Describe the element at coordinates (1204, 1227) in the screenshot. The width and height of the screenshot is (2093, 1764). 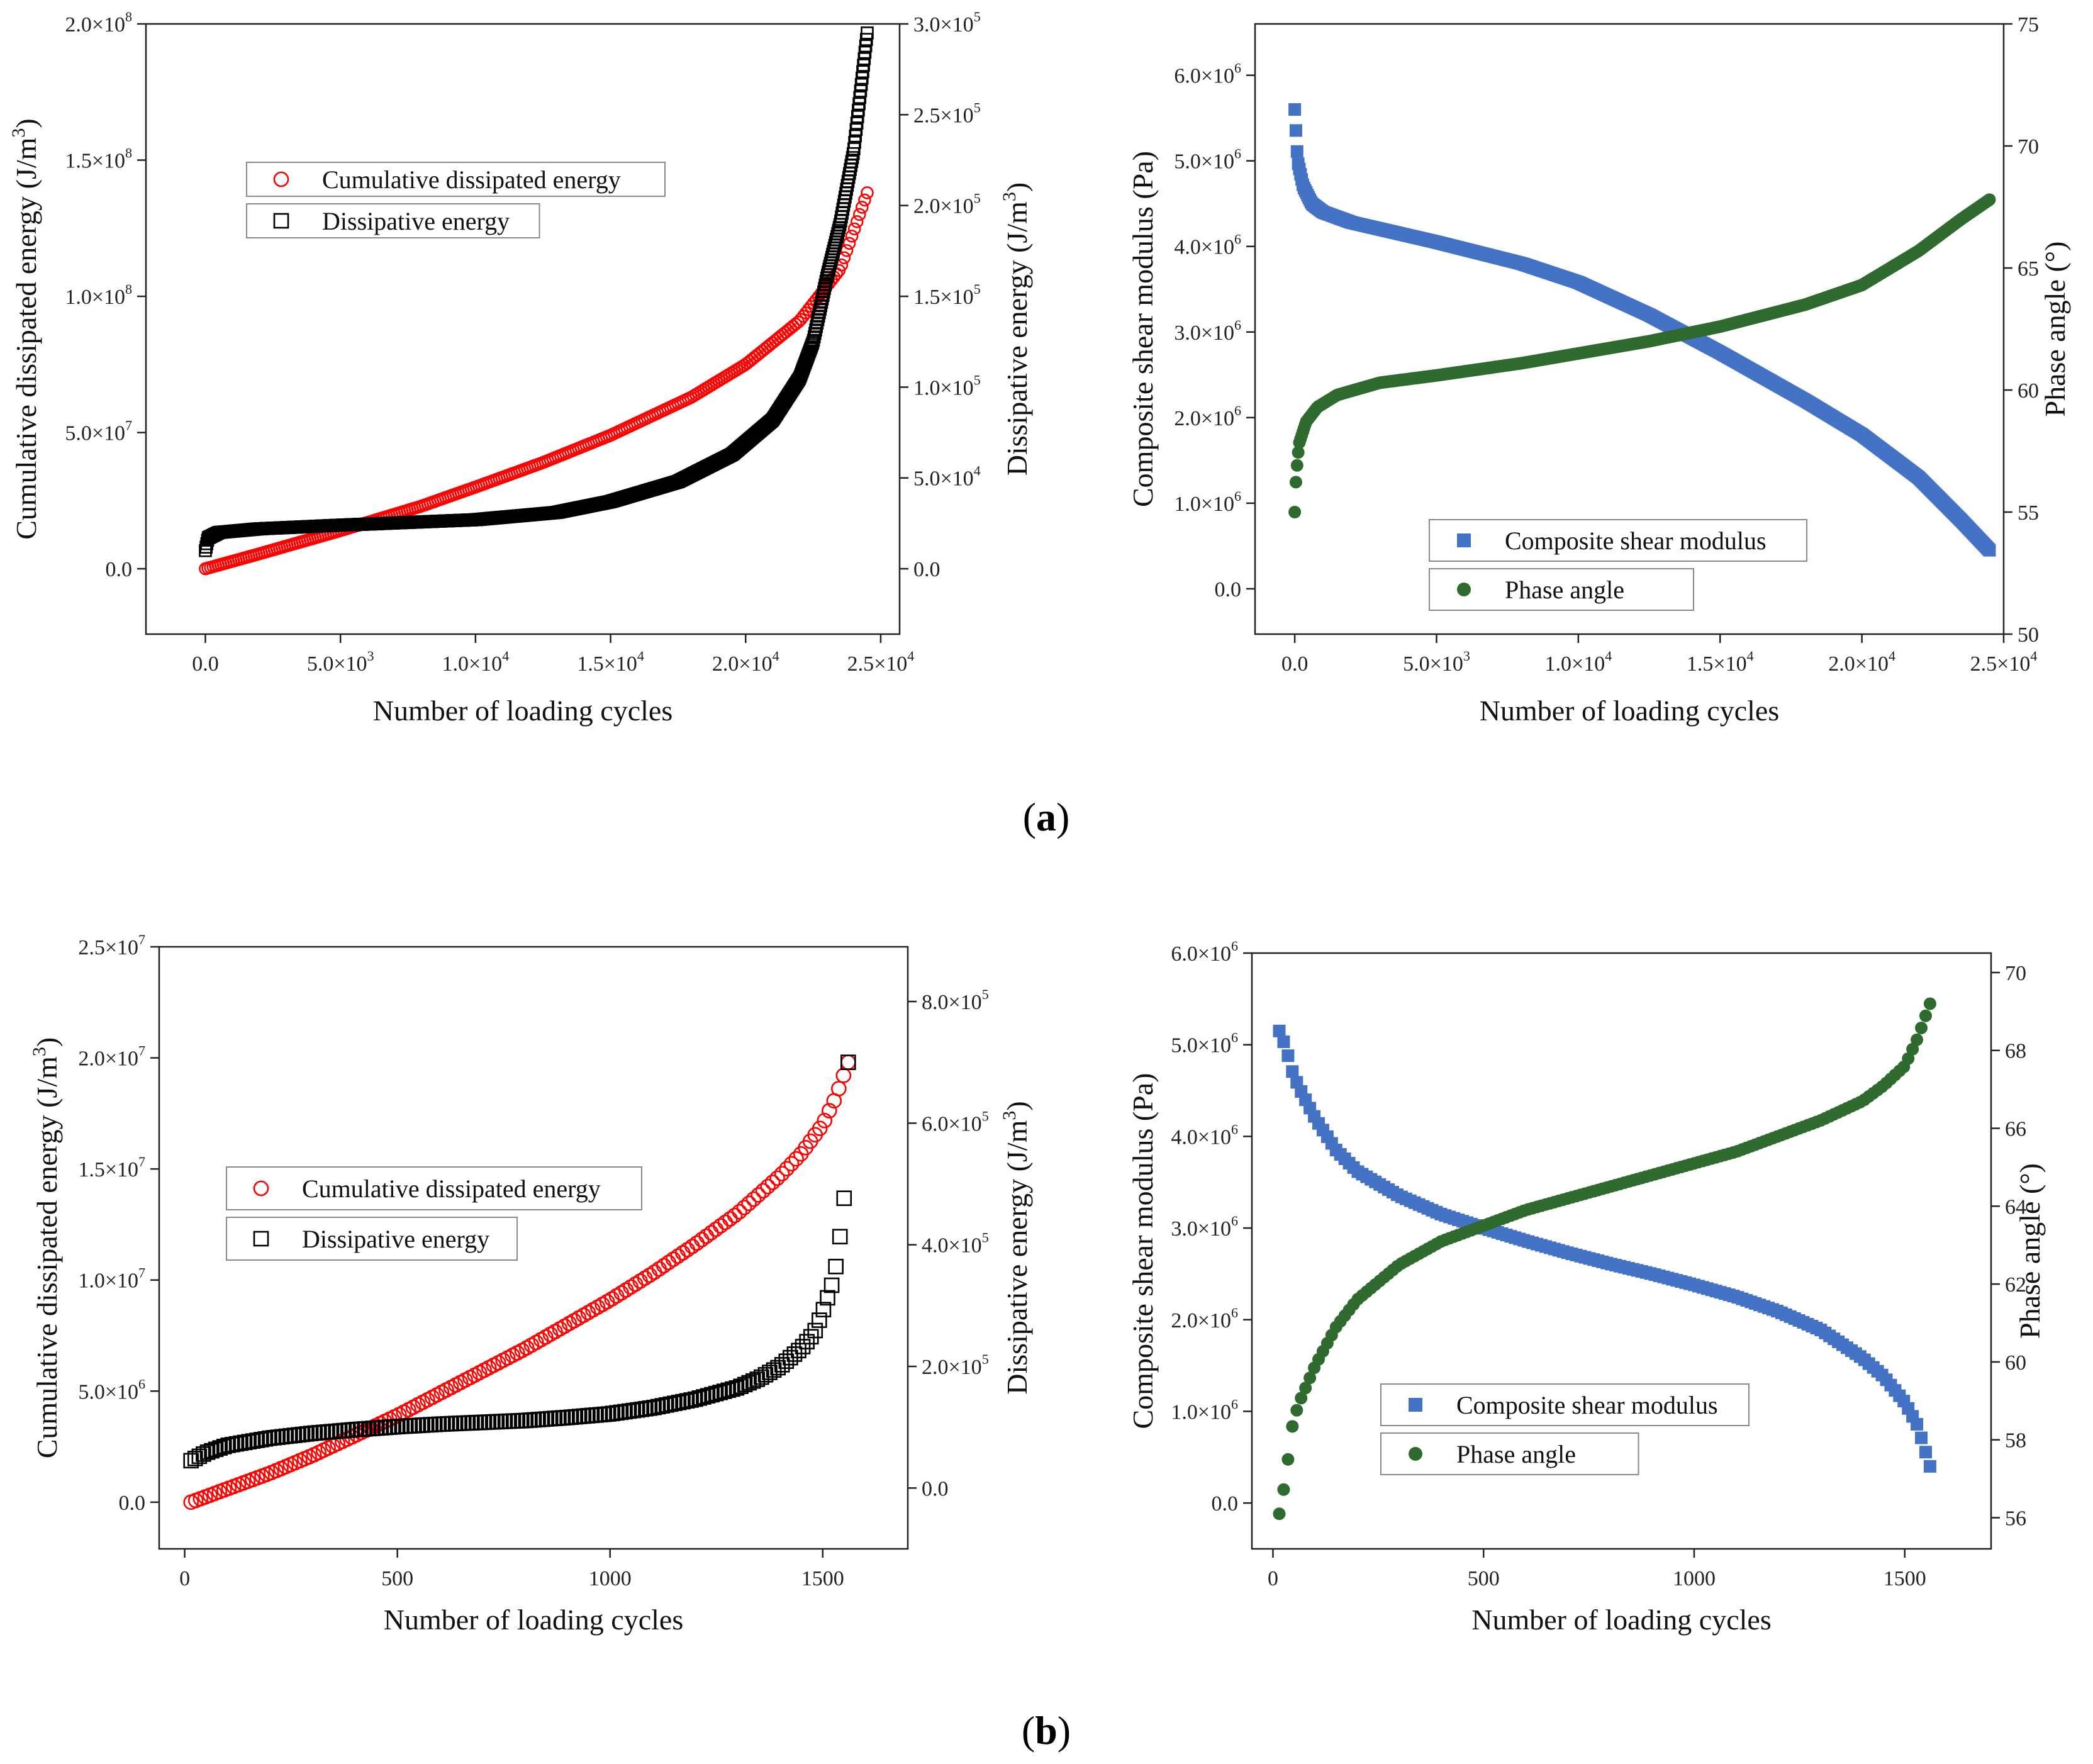
I see `y-left-tick-label: 3.0×10⁶` at that location.